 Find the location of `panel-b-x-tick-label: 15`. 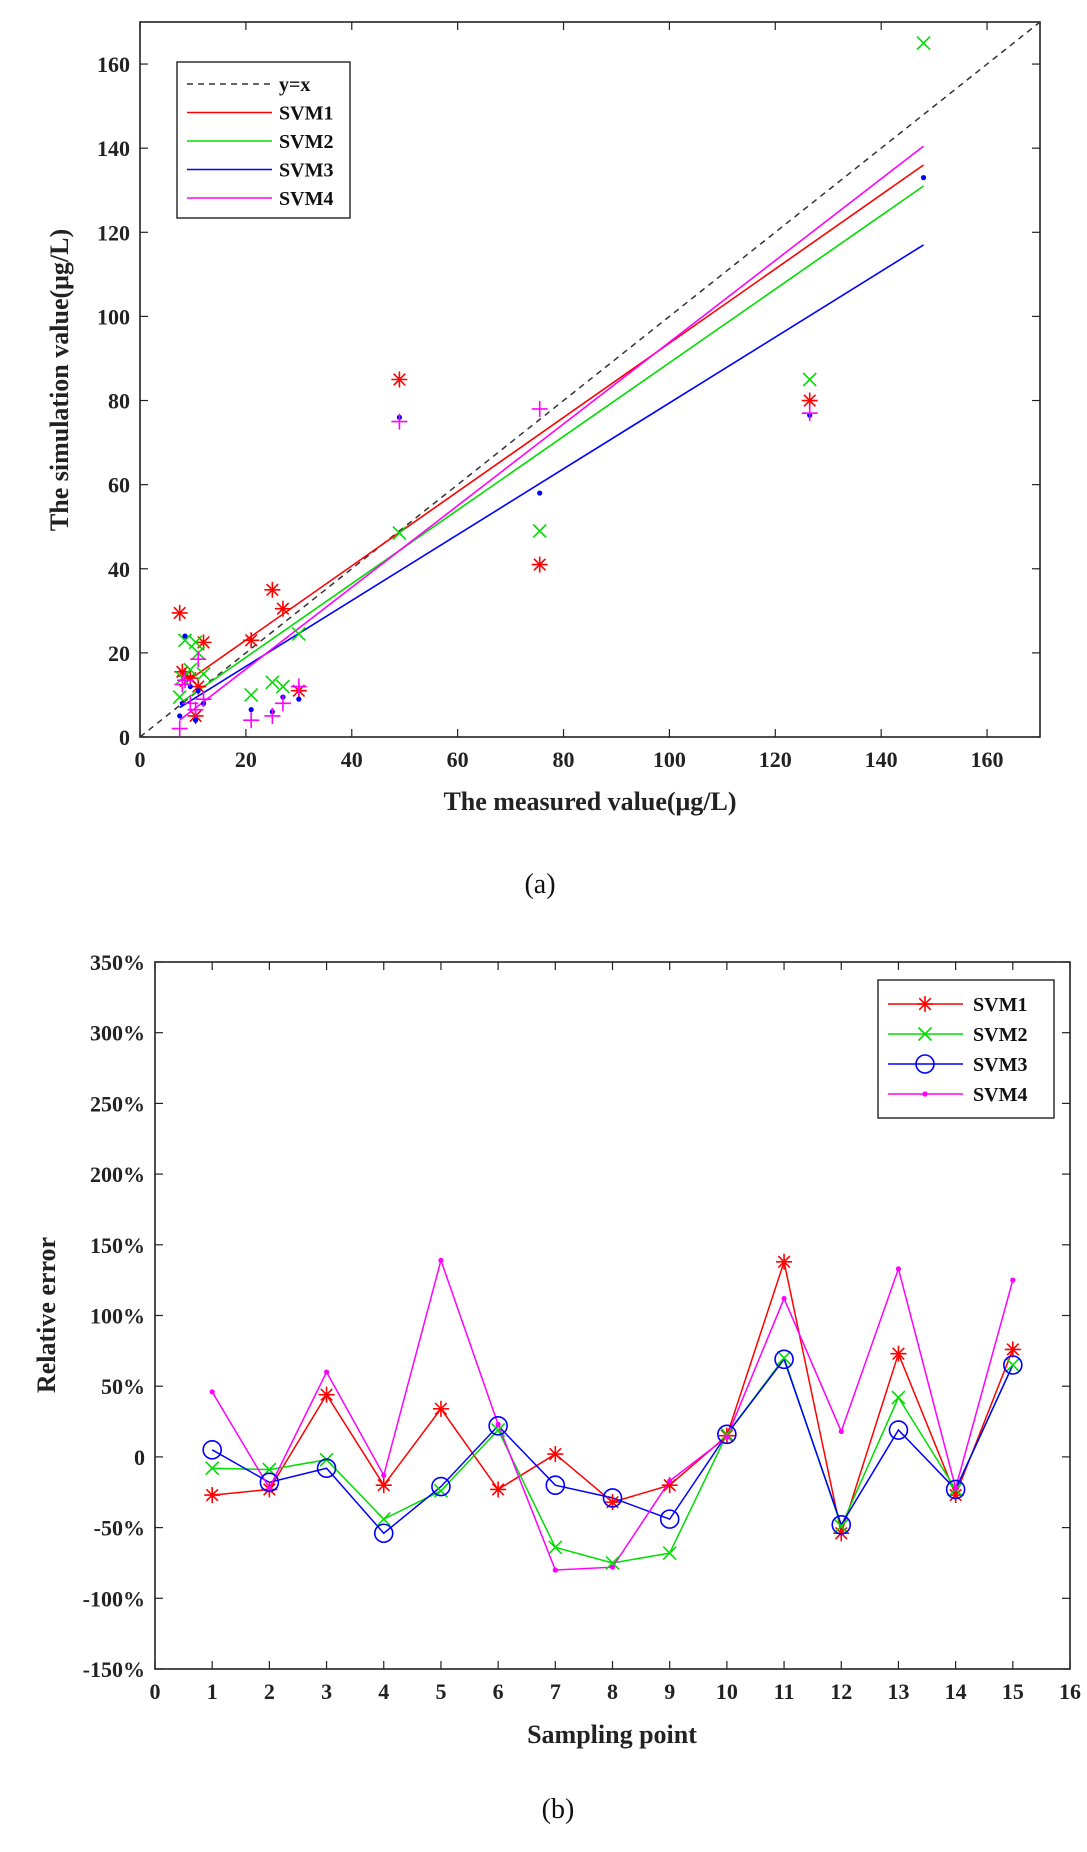

panel-b-x-tick-label: 15 is located at coordinates (1013, 1691).